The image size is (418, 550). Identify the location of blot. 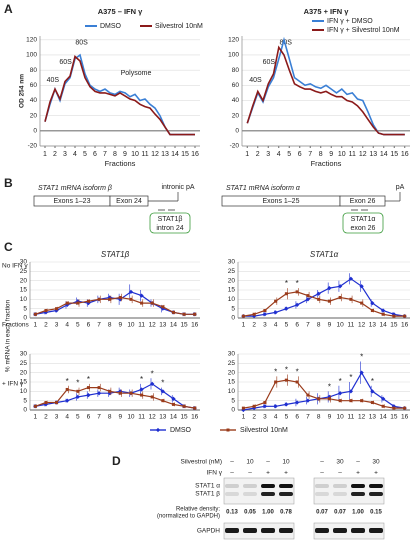
(349, 531).